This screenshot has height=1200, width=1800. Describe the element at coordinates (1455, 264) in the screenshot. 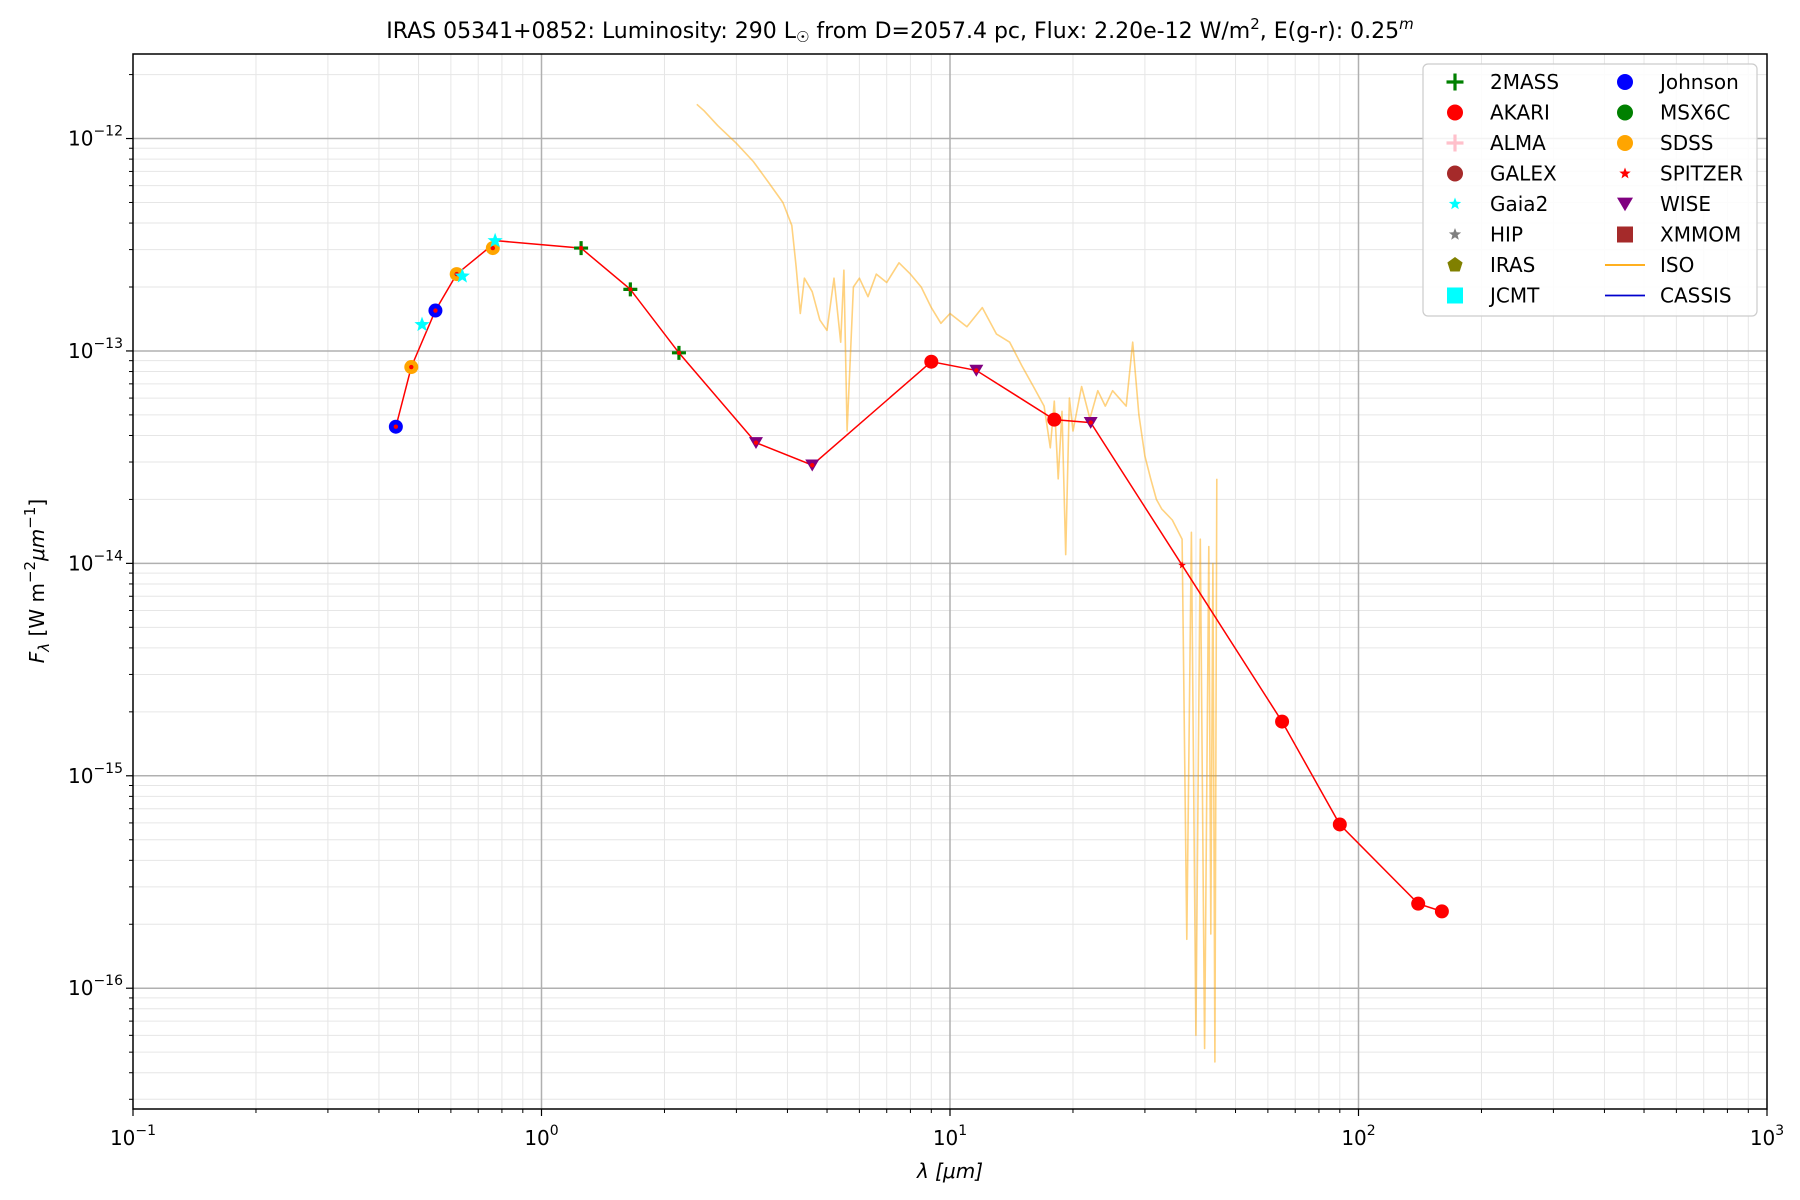

I see `legend-marker-iras` at that location.